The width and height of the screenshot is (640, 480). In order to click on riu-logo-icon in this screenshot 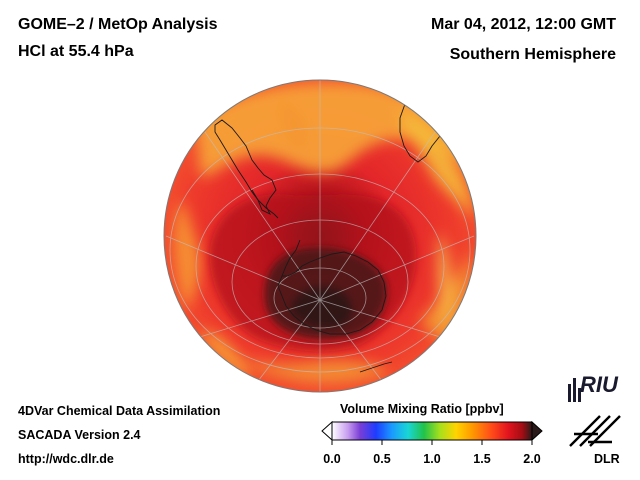, I will do `click(574, 390)`.